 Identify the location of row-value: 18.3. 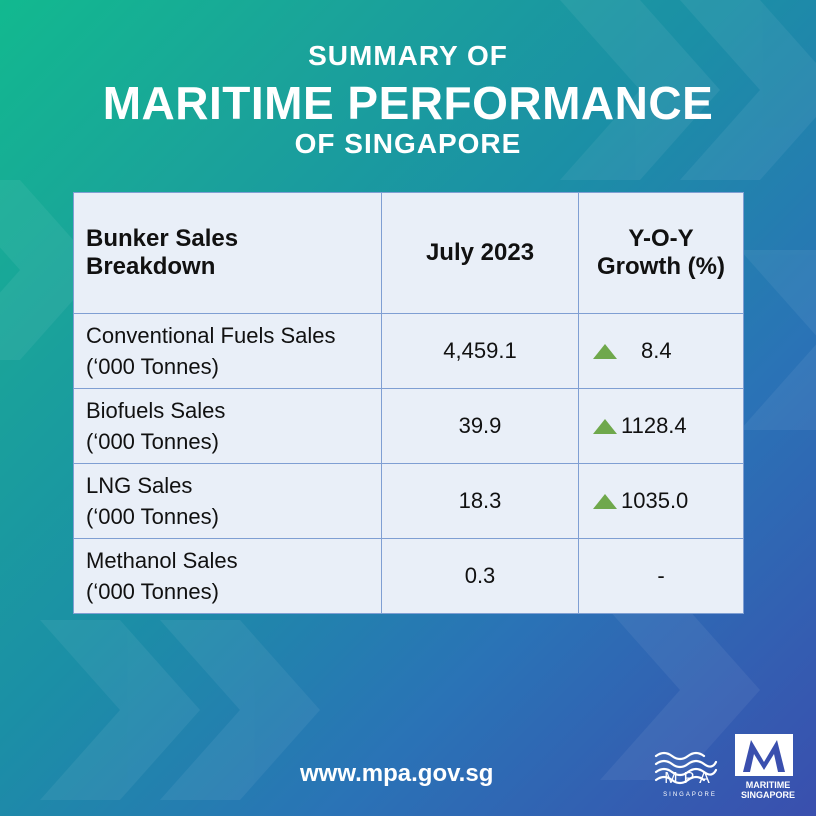
(480, 501).